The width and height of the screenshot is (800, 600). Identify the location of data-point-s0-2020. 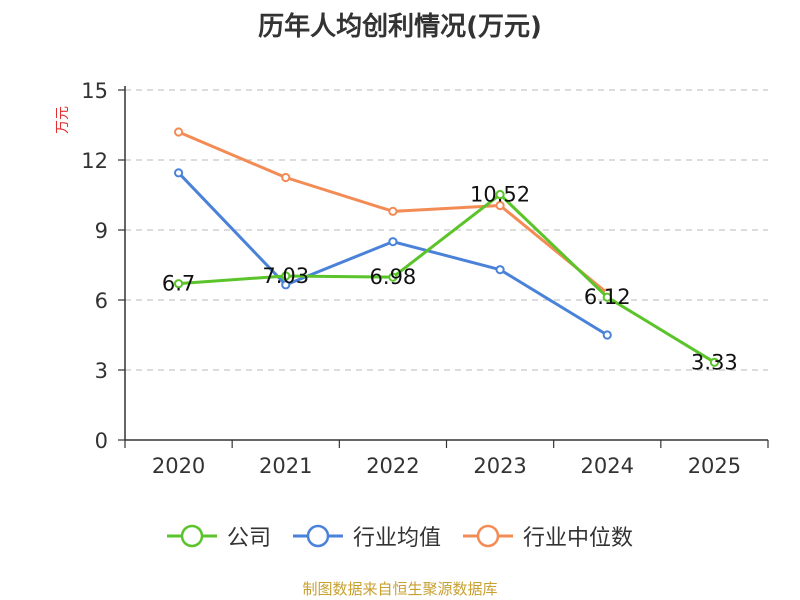
(178, 284).